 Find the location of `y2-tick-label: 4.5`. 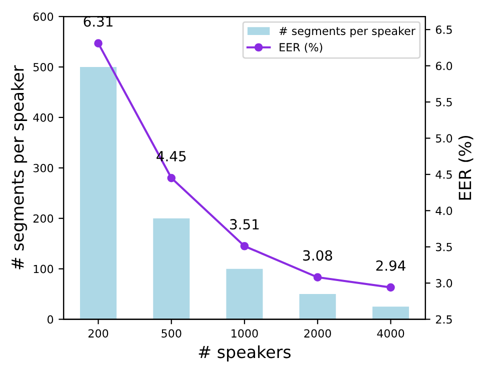

y2-tick-label: 4.5 is located at coordinates (444, 174).